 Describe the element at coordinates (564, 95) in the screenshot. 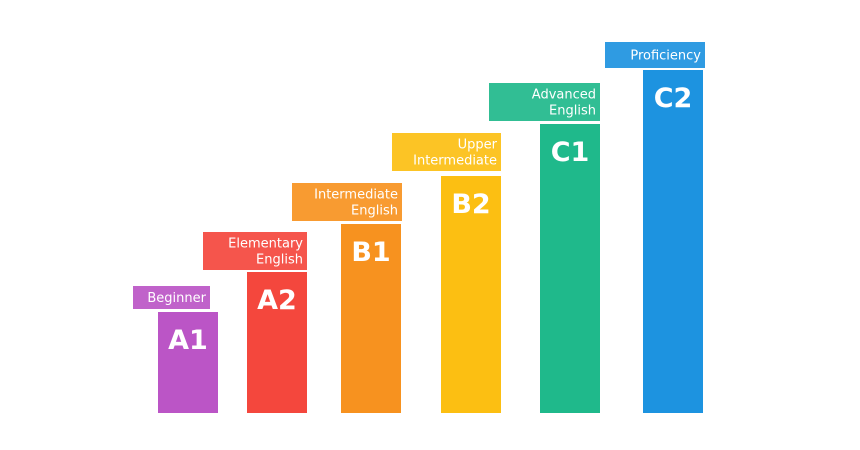

I see `level-label: Advanced` at that location.